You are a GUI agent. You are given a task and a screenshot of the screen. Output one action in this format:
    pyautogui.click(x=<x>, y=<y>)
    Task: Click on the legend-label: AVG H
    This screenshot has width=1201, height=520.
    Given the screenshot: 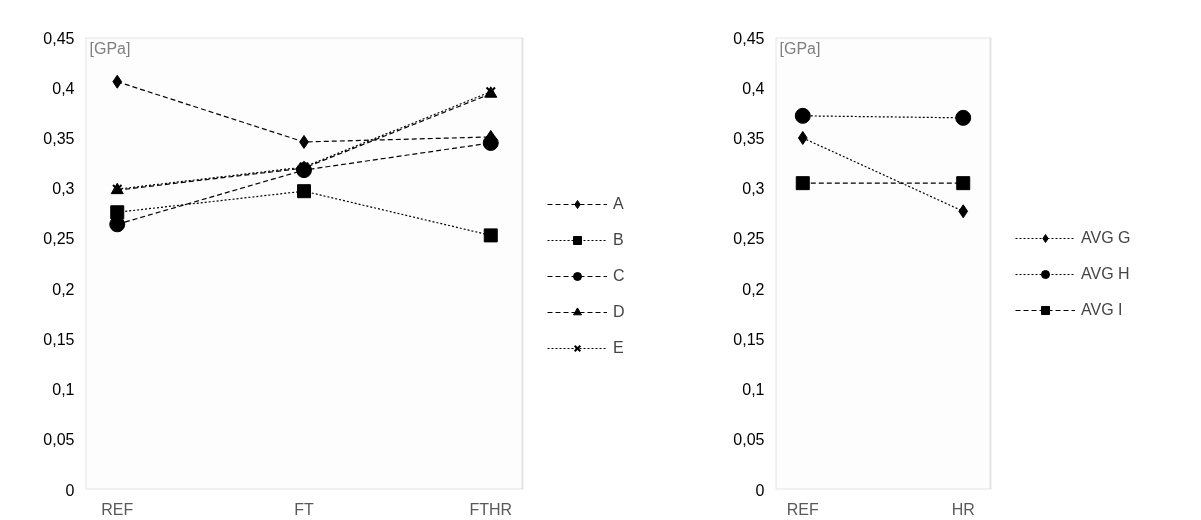 What is the action you would take?
    pyautogui.click(x=1105, y=274)
    